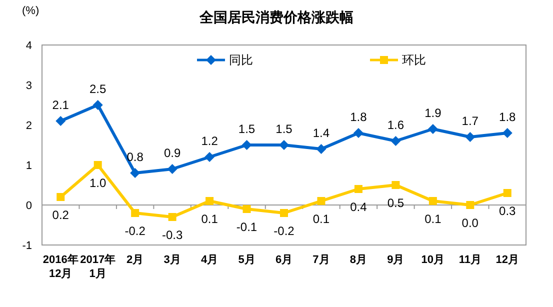 This screenshot has height=307, width=553. Describe the element at coordinates (61, 105) in the screenshot. I see `data-label: 2.1` at that location.